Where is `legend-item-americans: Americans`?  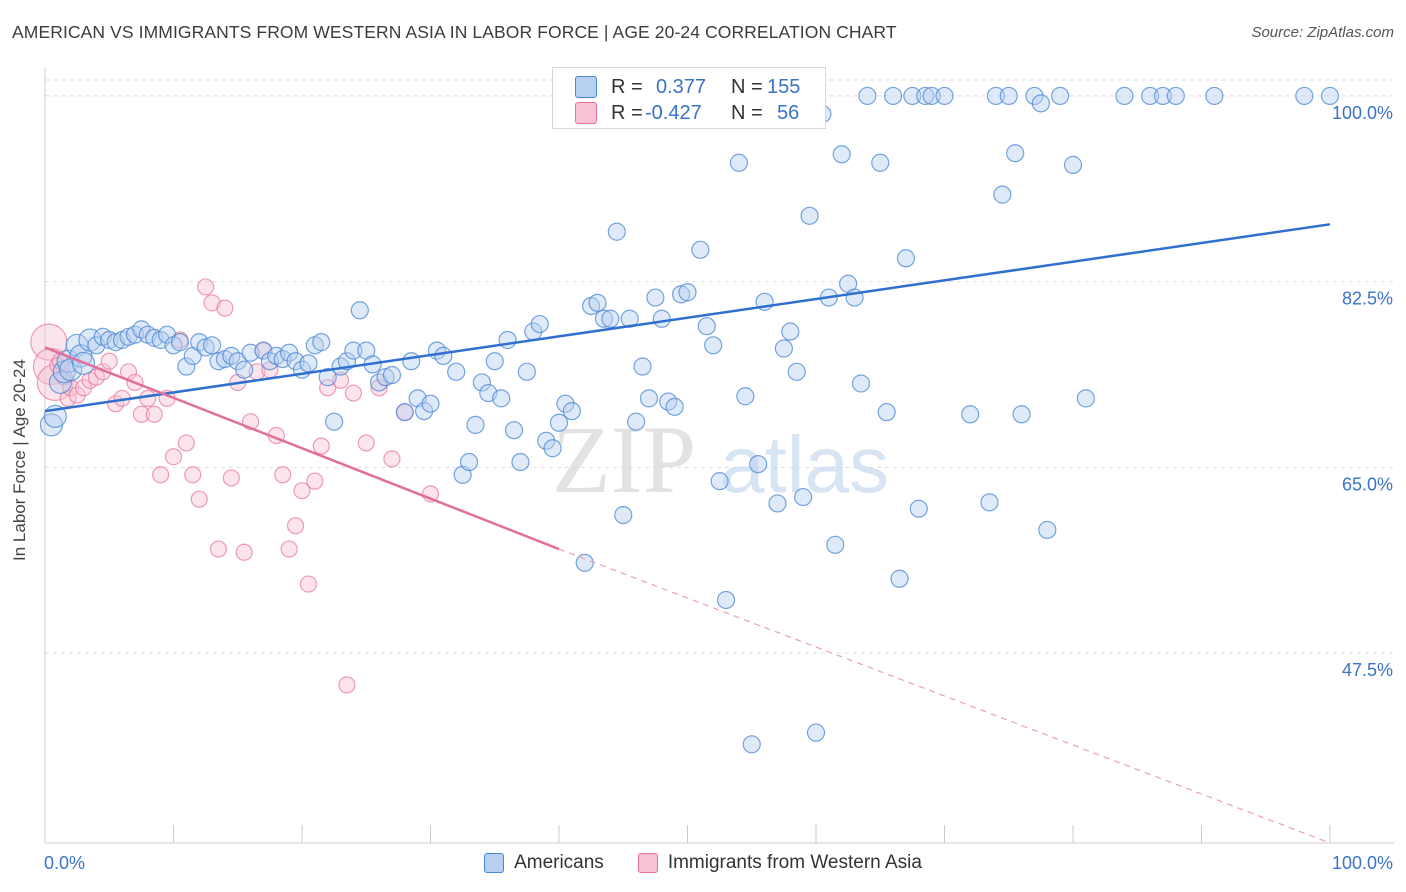
legend-item-americans: Americans is located at coordinates (544, 863).